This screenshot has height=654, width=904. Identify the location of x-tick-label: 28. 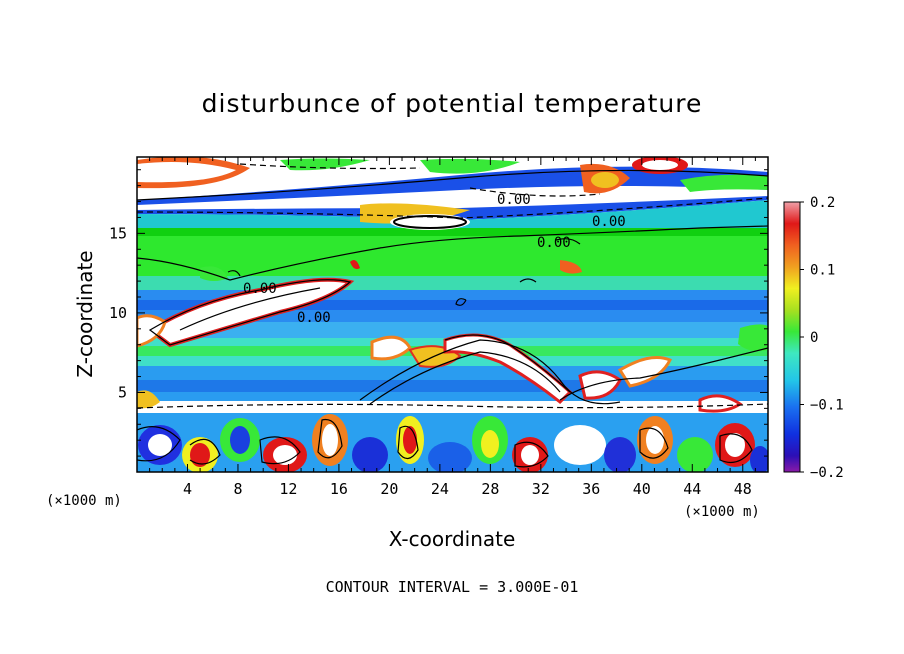
(490, 489).